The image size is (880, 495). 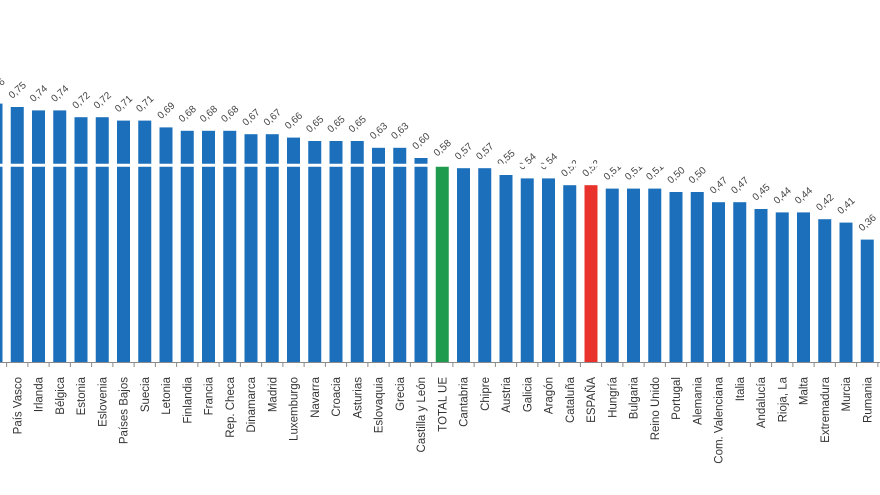 What do you see at coordinates (442, 263) in the screenshot?
I see `bar-total-ue` at bounding box center [442, 263].